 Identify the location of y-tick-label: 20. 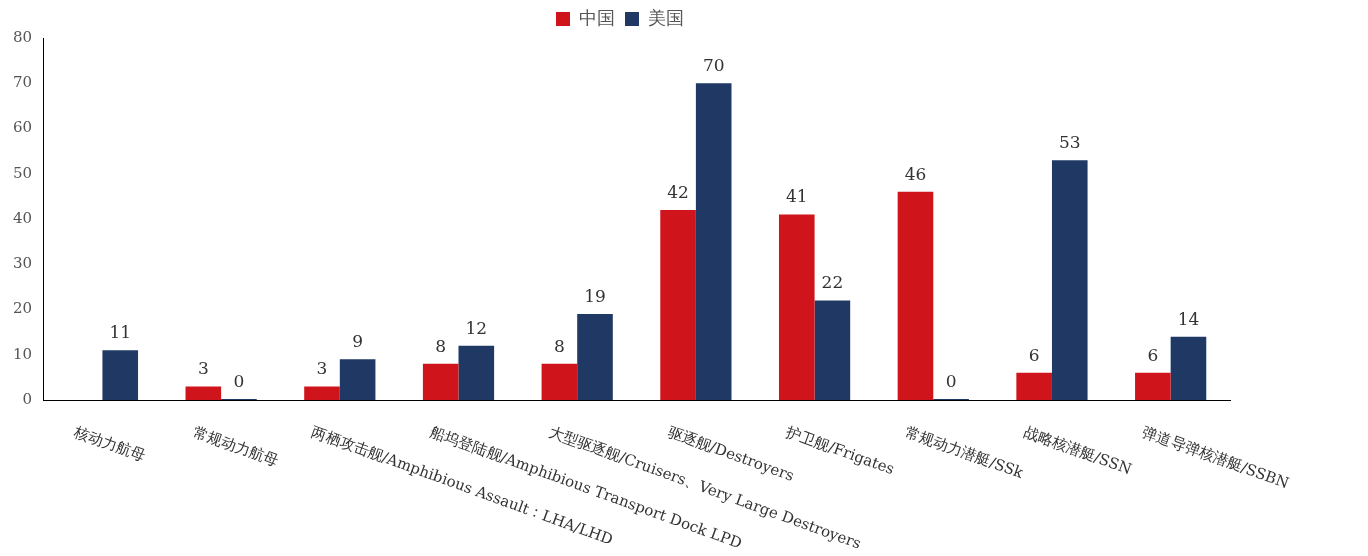
(22, 308).